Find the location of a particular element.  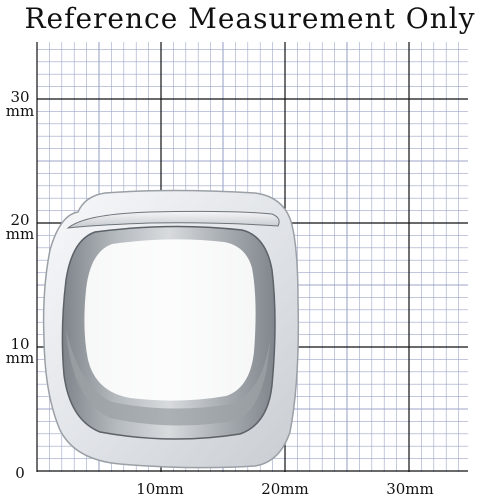

y-label-10: 10 mm is located at coordinates (20, 351).